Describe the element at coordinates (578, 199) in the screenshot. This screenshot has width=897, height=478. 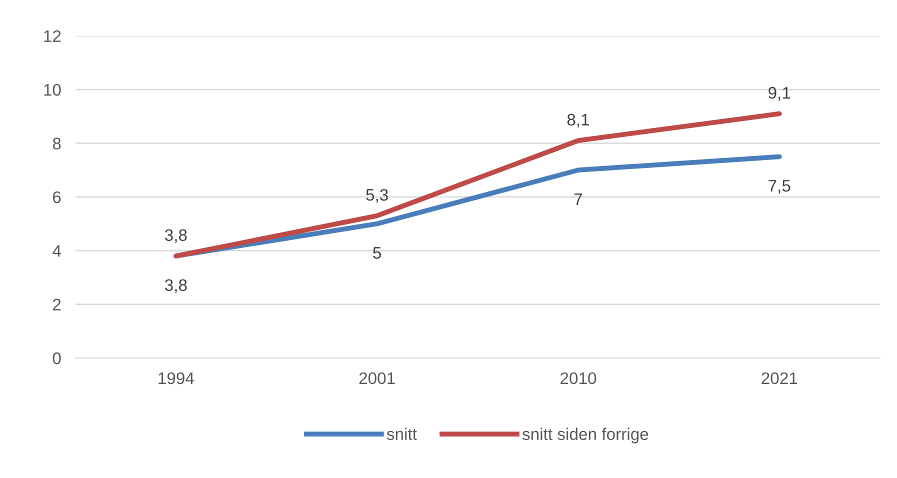
I see `data-label: 7` at that location.